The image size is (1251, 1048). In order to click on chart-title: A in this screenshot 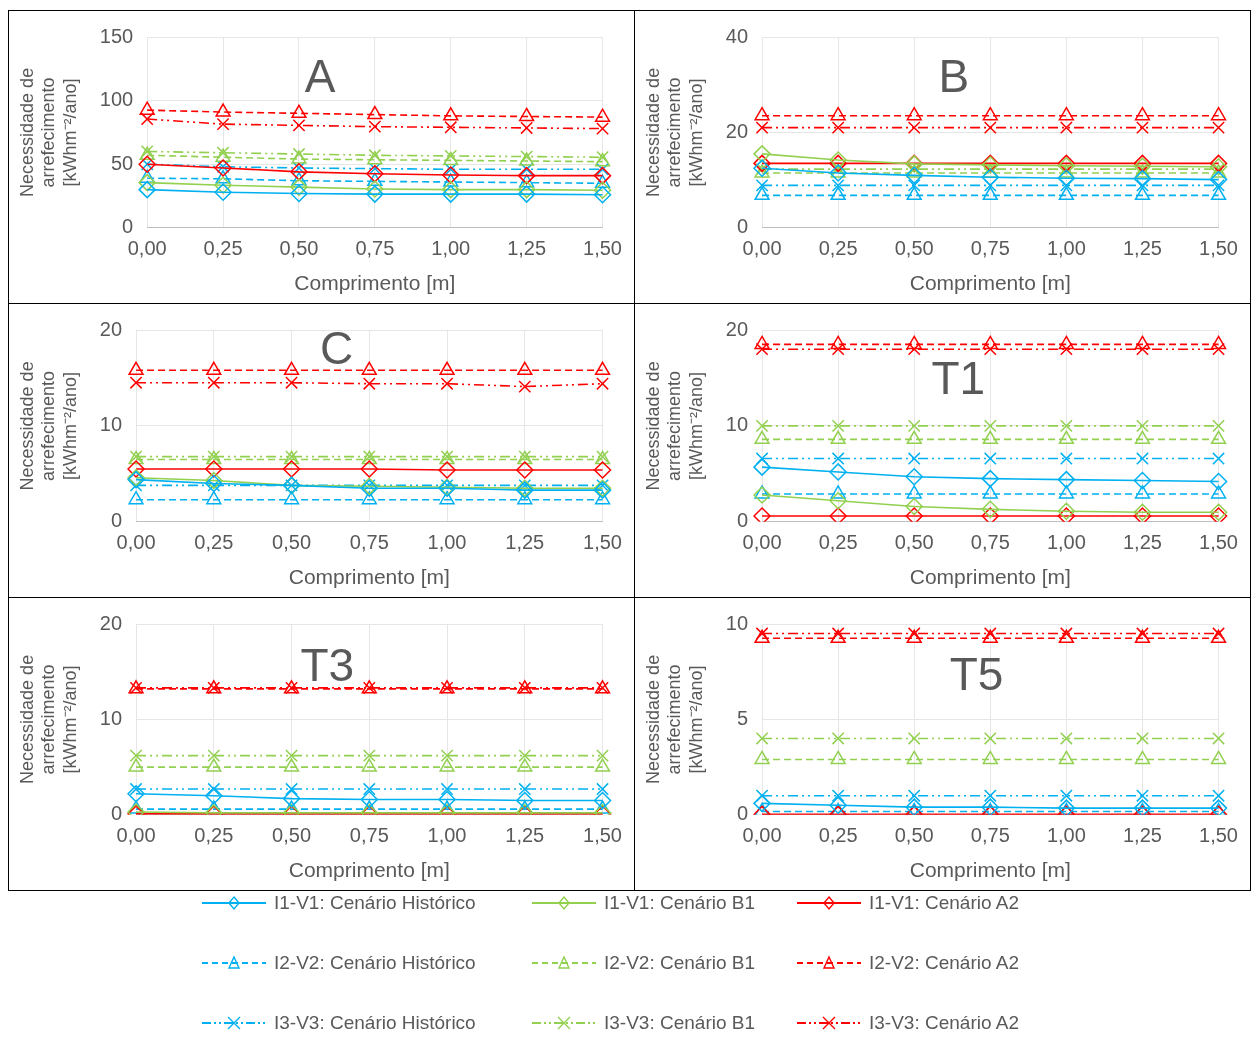, I will do `click(320, 75)`.